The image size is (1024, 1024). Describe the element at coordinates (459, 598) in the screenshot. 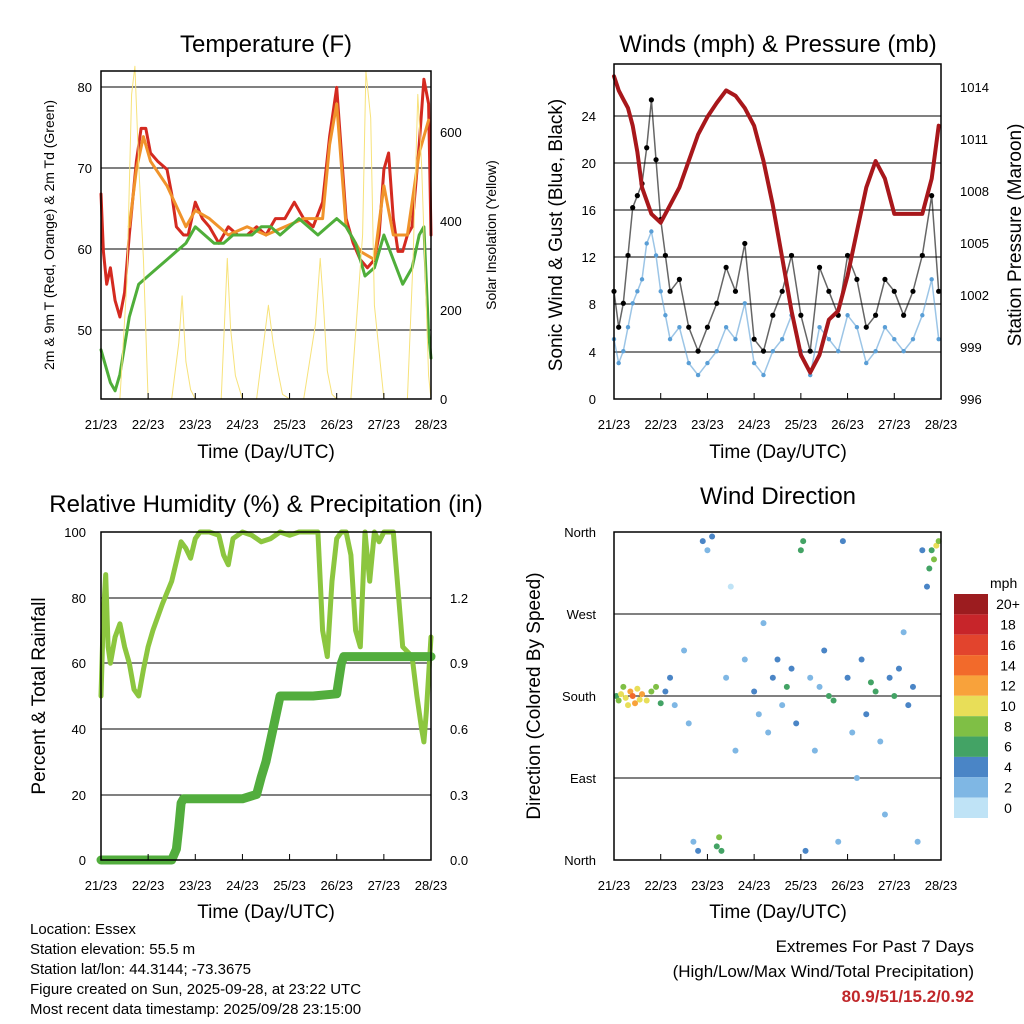

I see `y-right-tick-label: 1.2` at that location.